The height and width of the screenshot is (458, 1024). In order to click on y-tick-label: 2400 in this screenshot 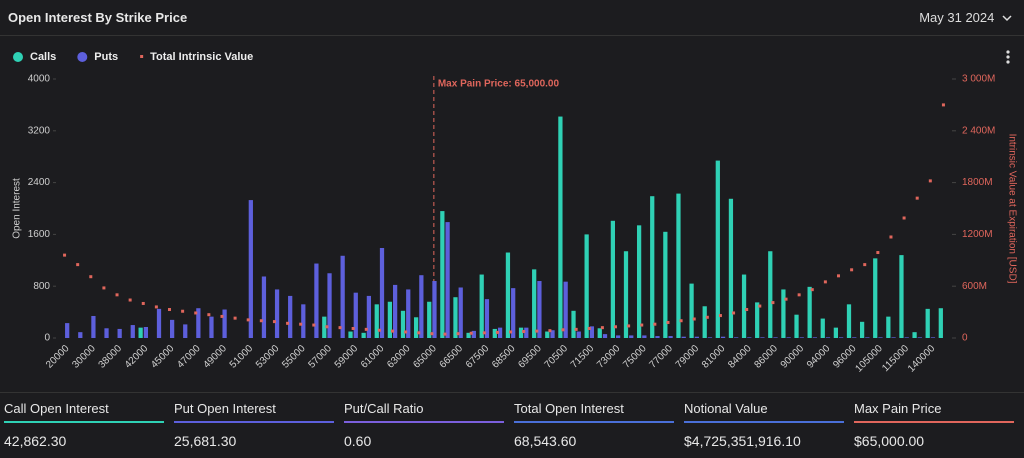, I will do `click(39, 182)`.